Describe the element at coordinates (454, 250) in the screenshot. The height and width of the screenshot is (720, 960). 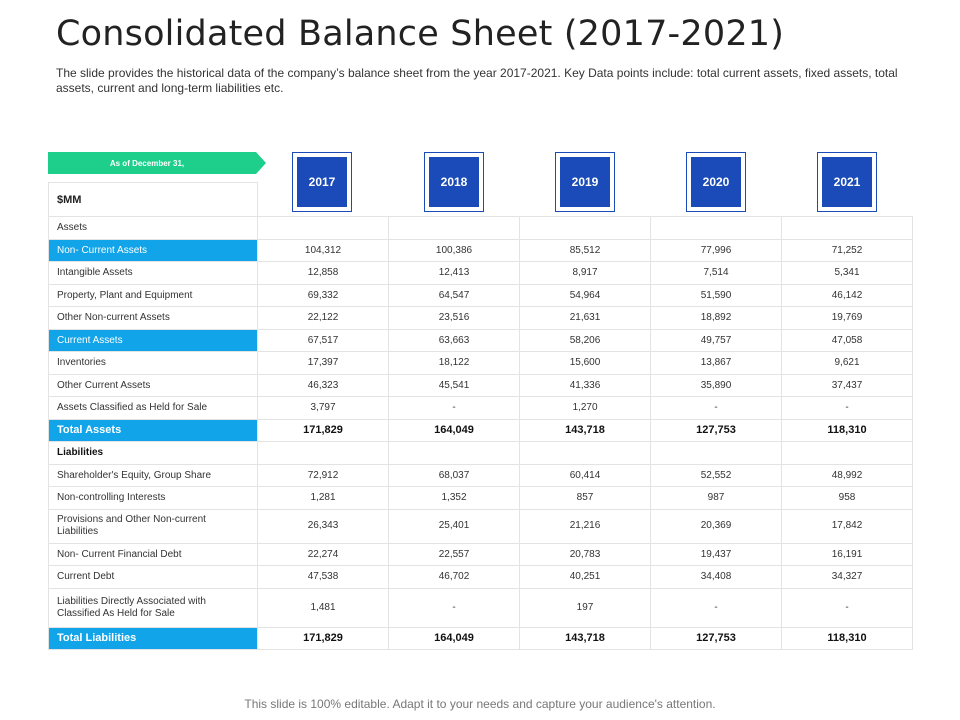
I see `cell-2018: 100,386` at that location.